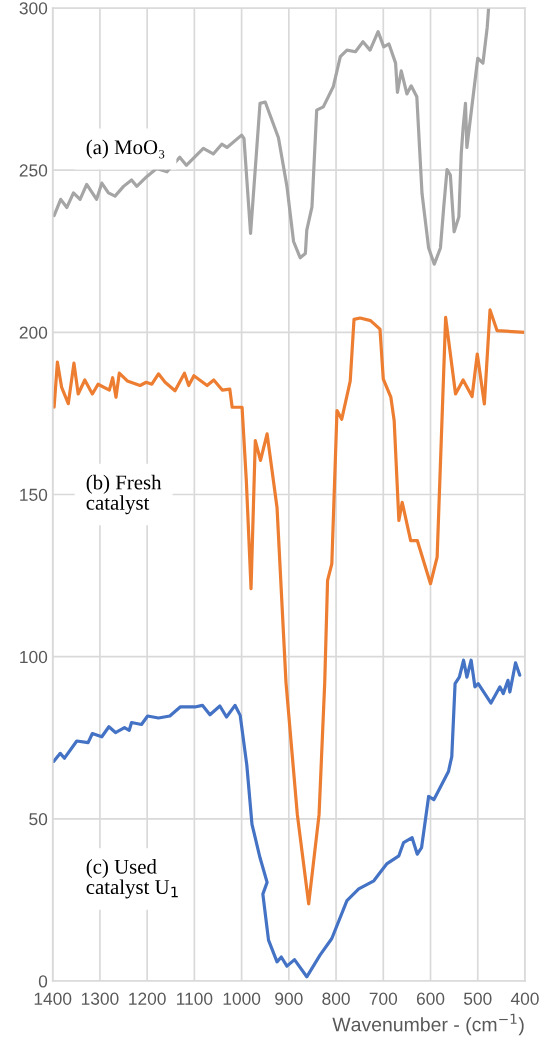  What do you see at coordinates (430, 998) in the screenshot?
I see `x-tick-label: 600` at bounding box center [430, 998].